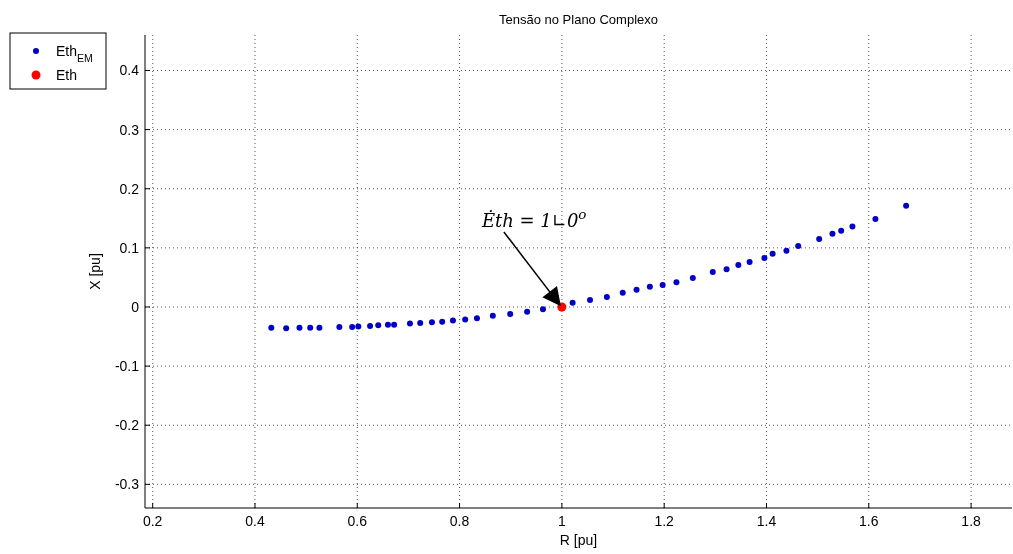  Describe the element at coordinates (578, 19) in the screenshot. I see `chart-title: Tensão no Plano Complexo` at that location.